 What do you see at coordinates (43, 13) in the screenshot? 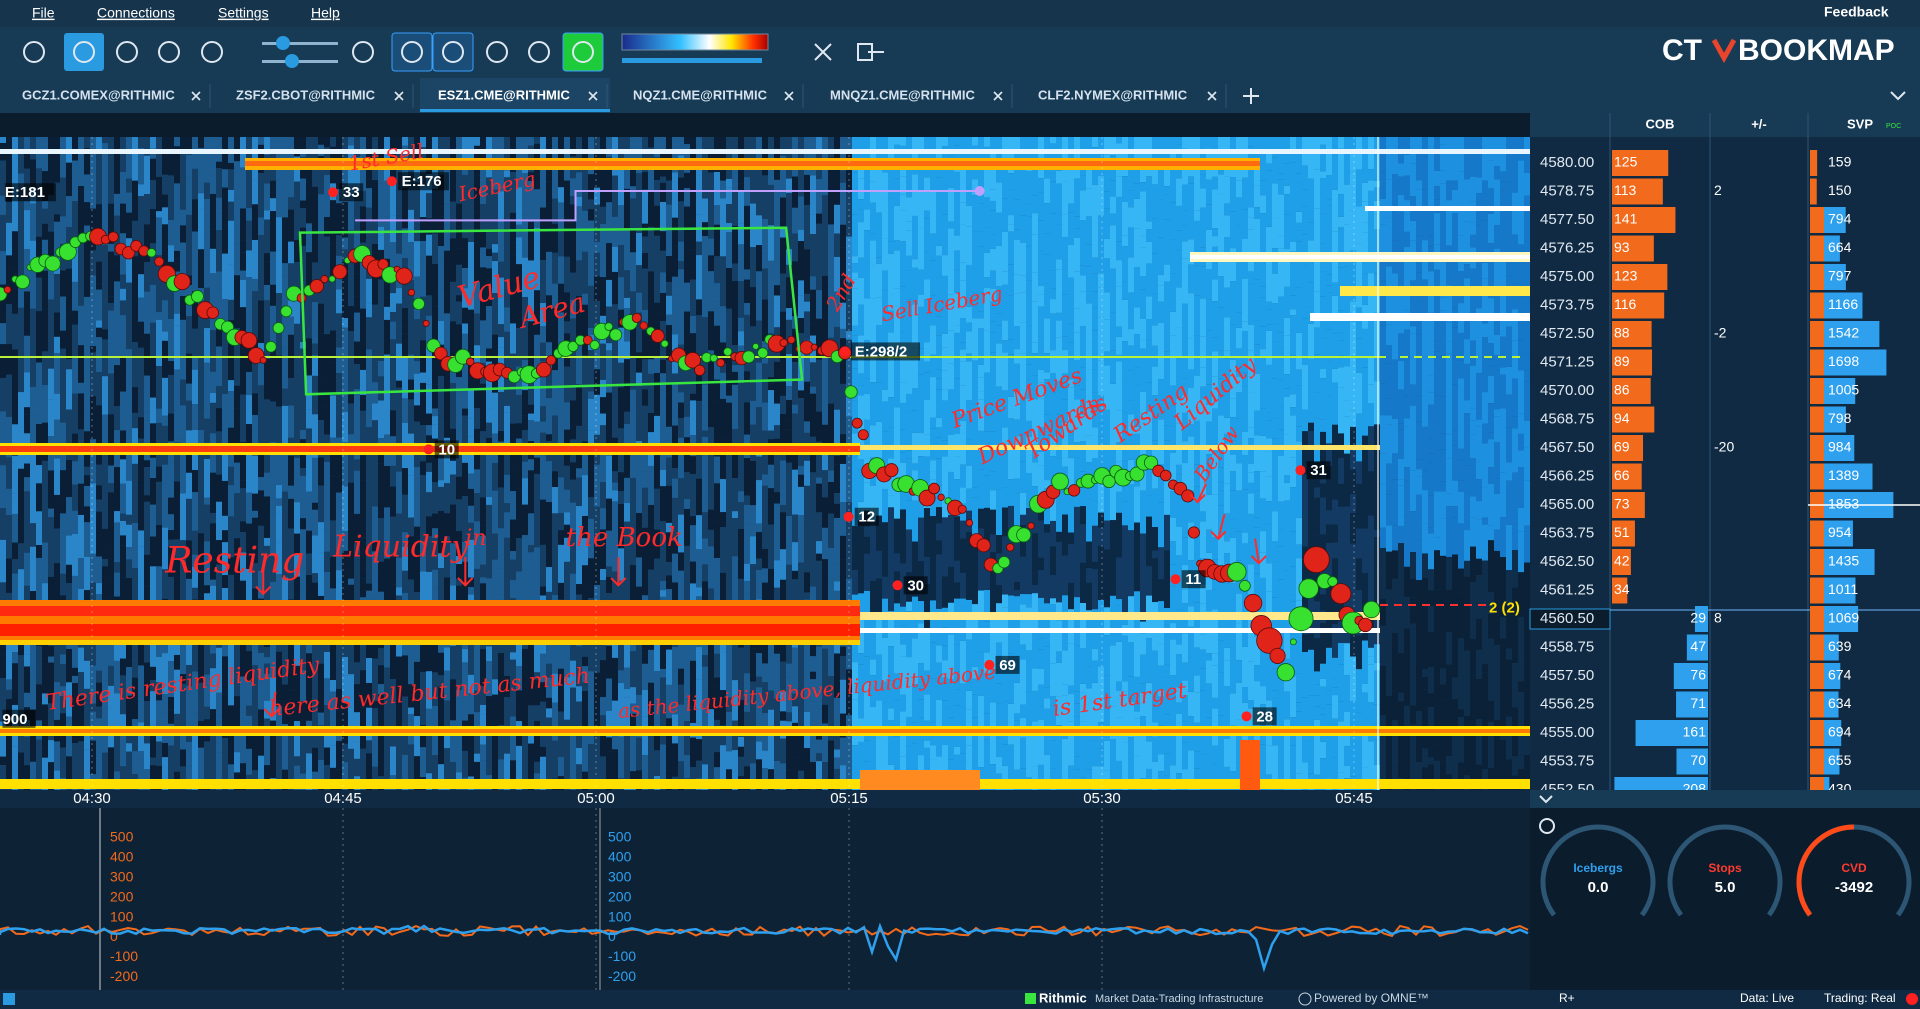
I see `menu-item: File` at bounding box center [43, 13].